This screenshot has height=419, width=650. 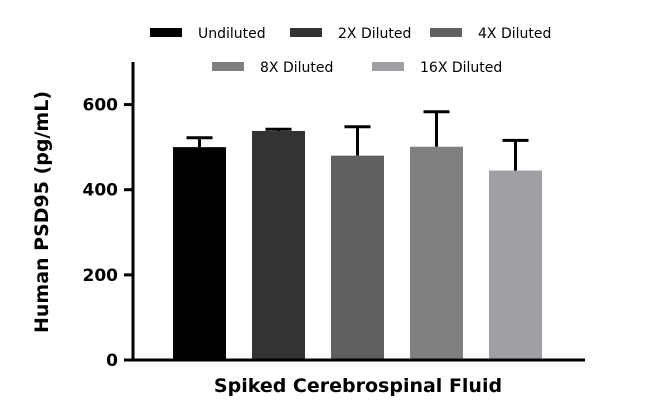 What do you see at coordinates (514, 34) in the screenshot?
I see `legend-label: 4X Diluted` at bounding box center [514, 34].